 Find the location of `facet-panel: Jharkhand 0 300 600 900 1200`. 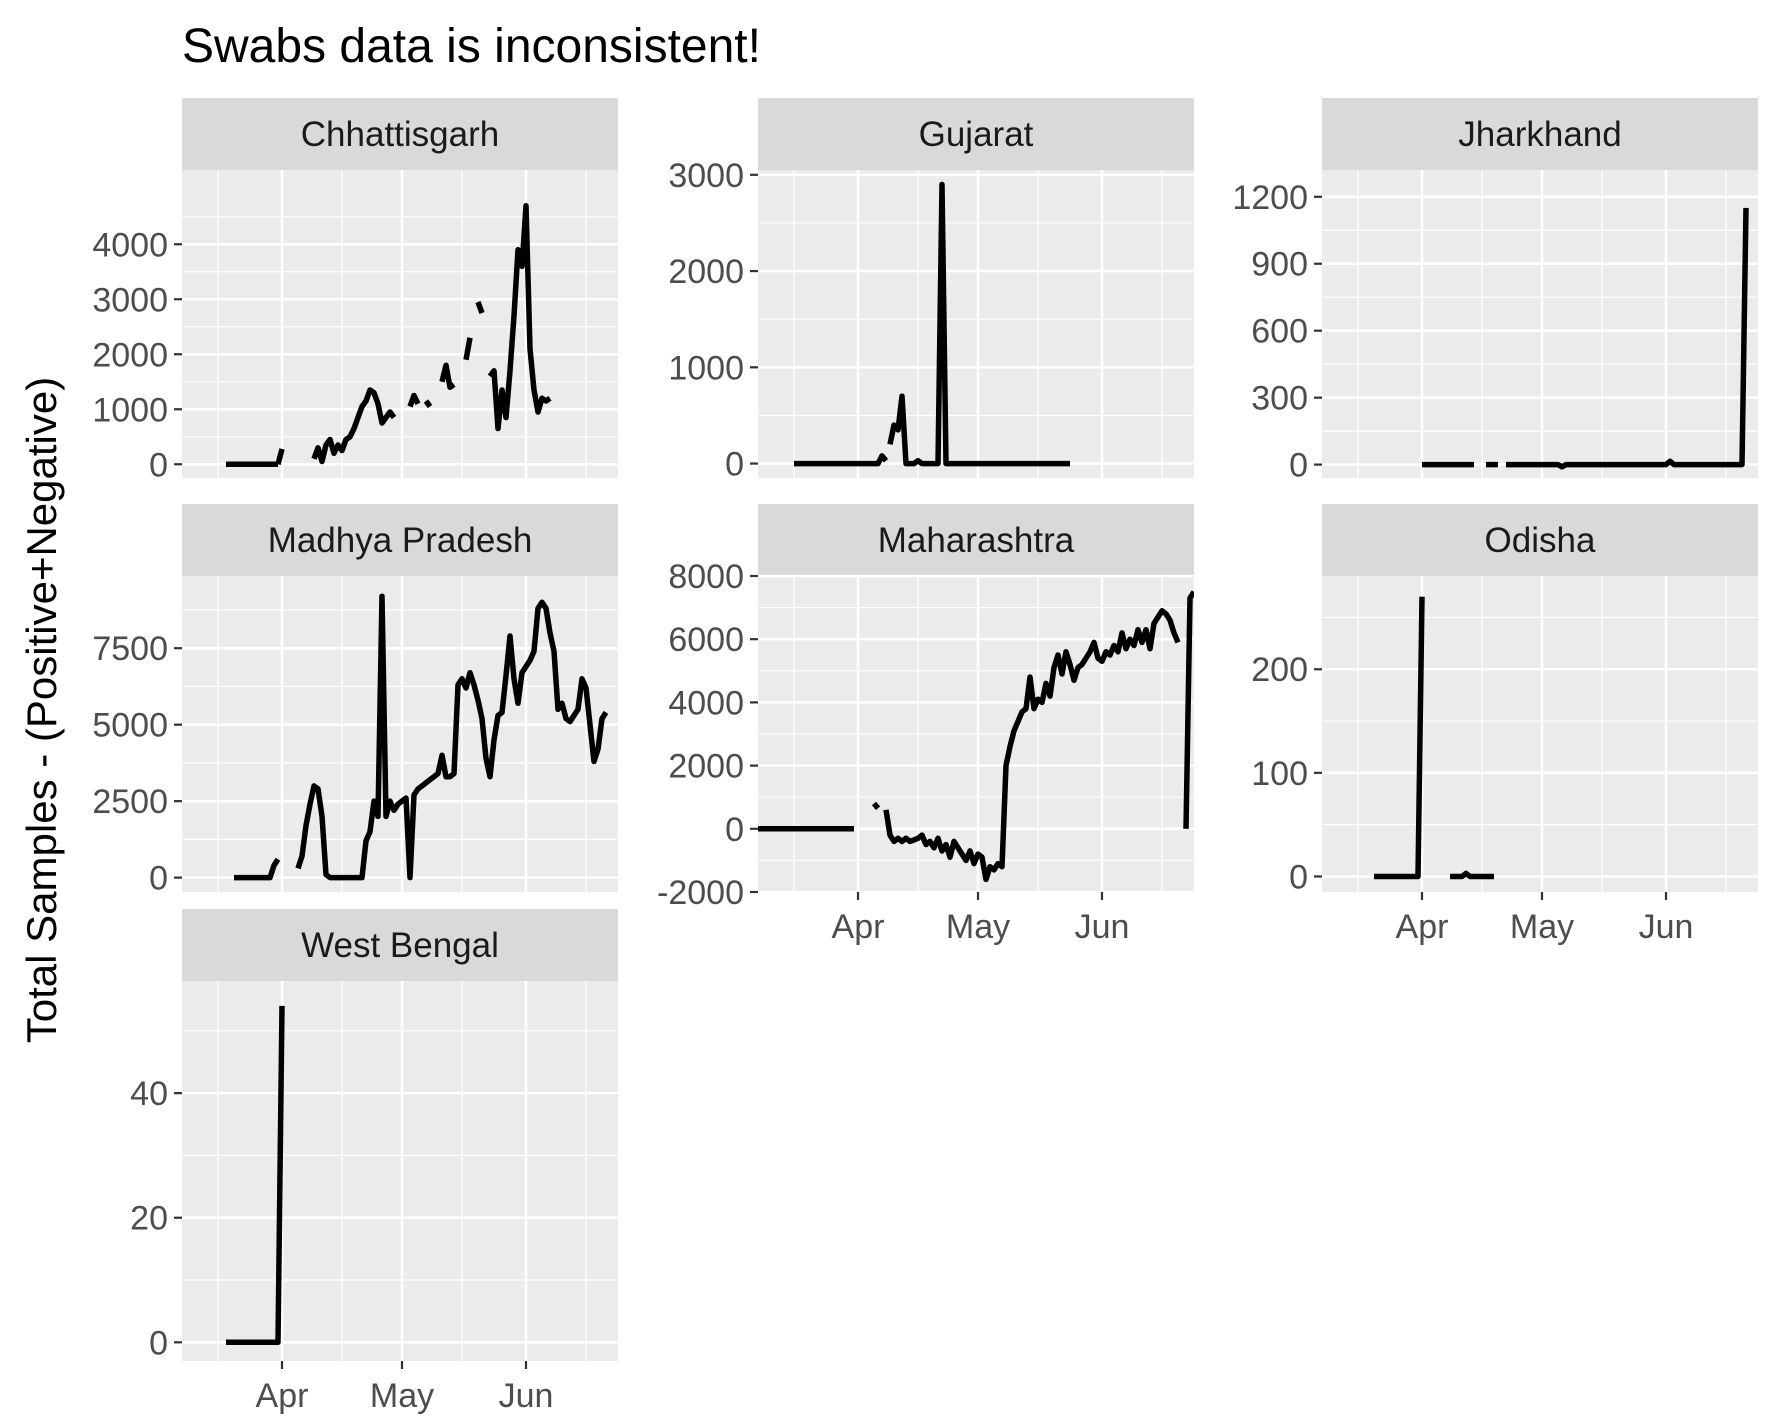

facet-panel: Jharkhand 0 300 600 900 1200 is located at coordinates (1495, 291).